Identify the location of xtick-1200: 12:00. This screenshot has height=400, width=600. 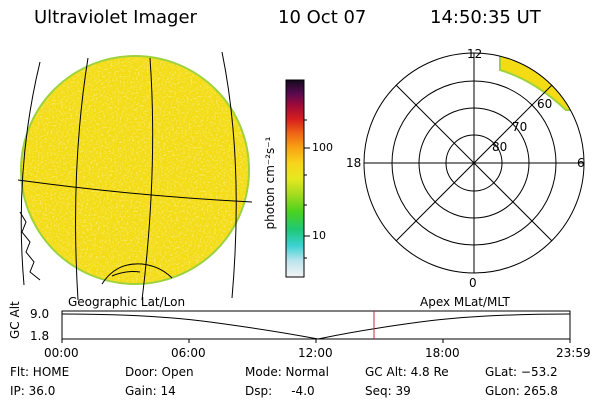
(315, 353).